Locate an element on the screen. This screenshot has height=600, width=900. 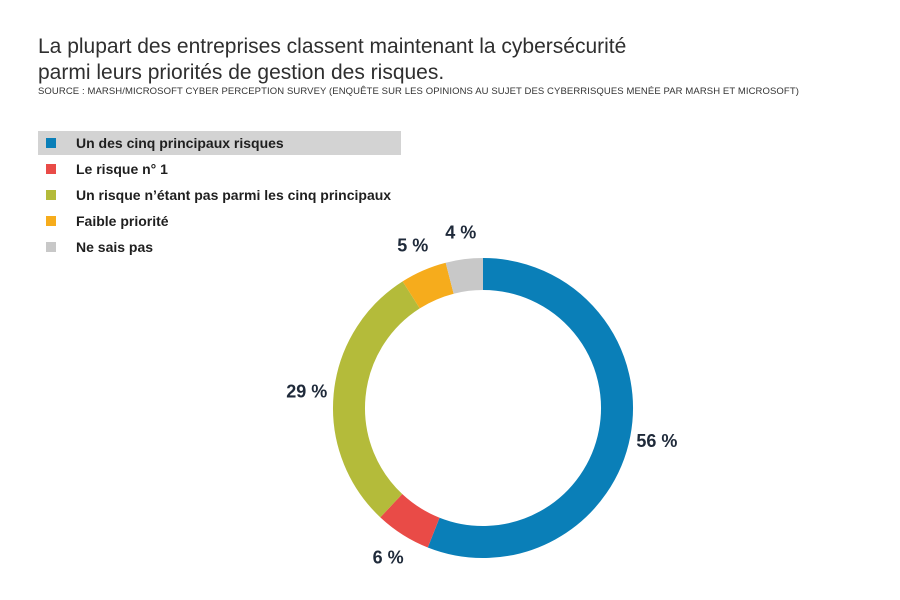
legend-label: Un des cinq principaux risques is located at coordinates (180, 143).